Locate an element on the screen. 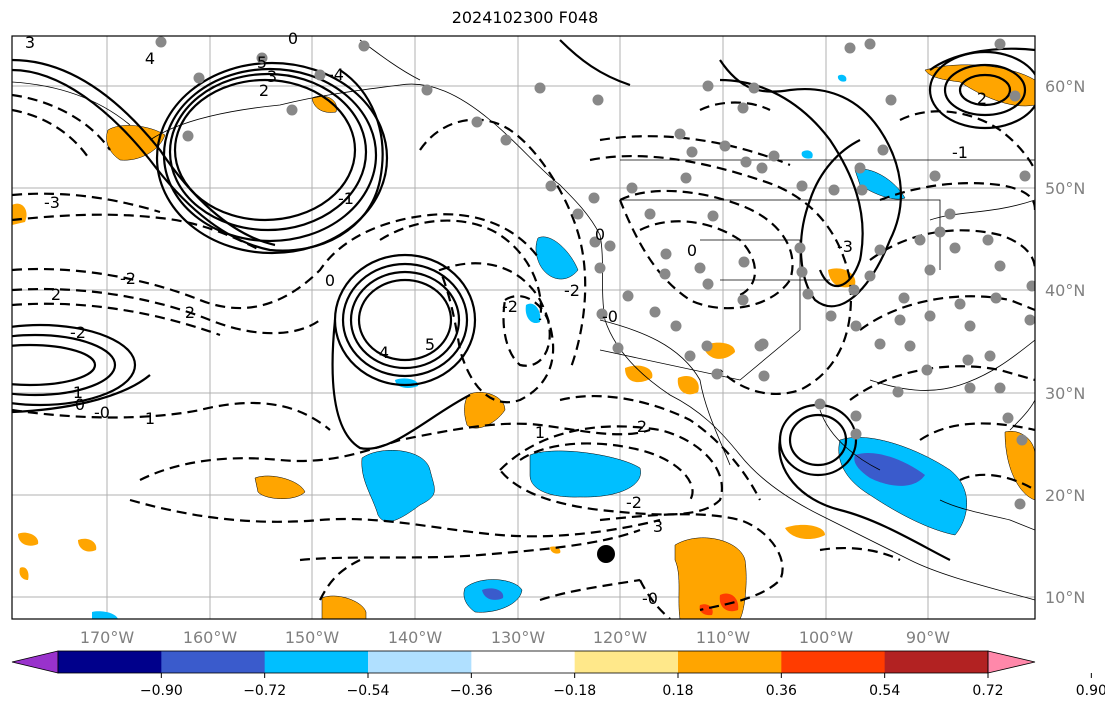  contour-label: -4 is located at coordinates (336, 74).